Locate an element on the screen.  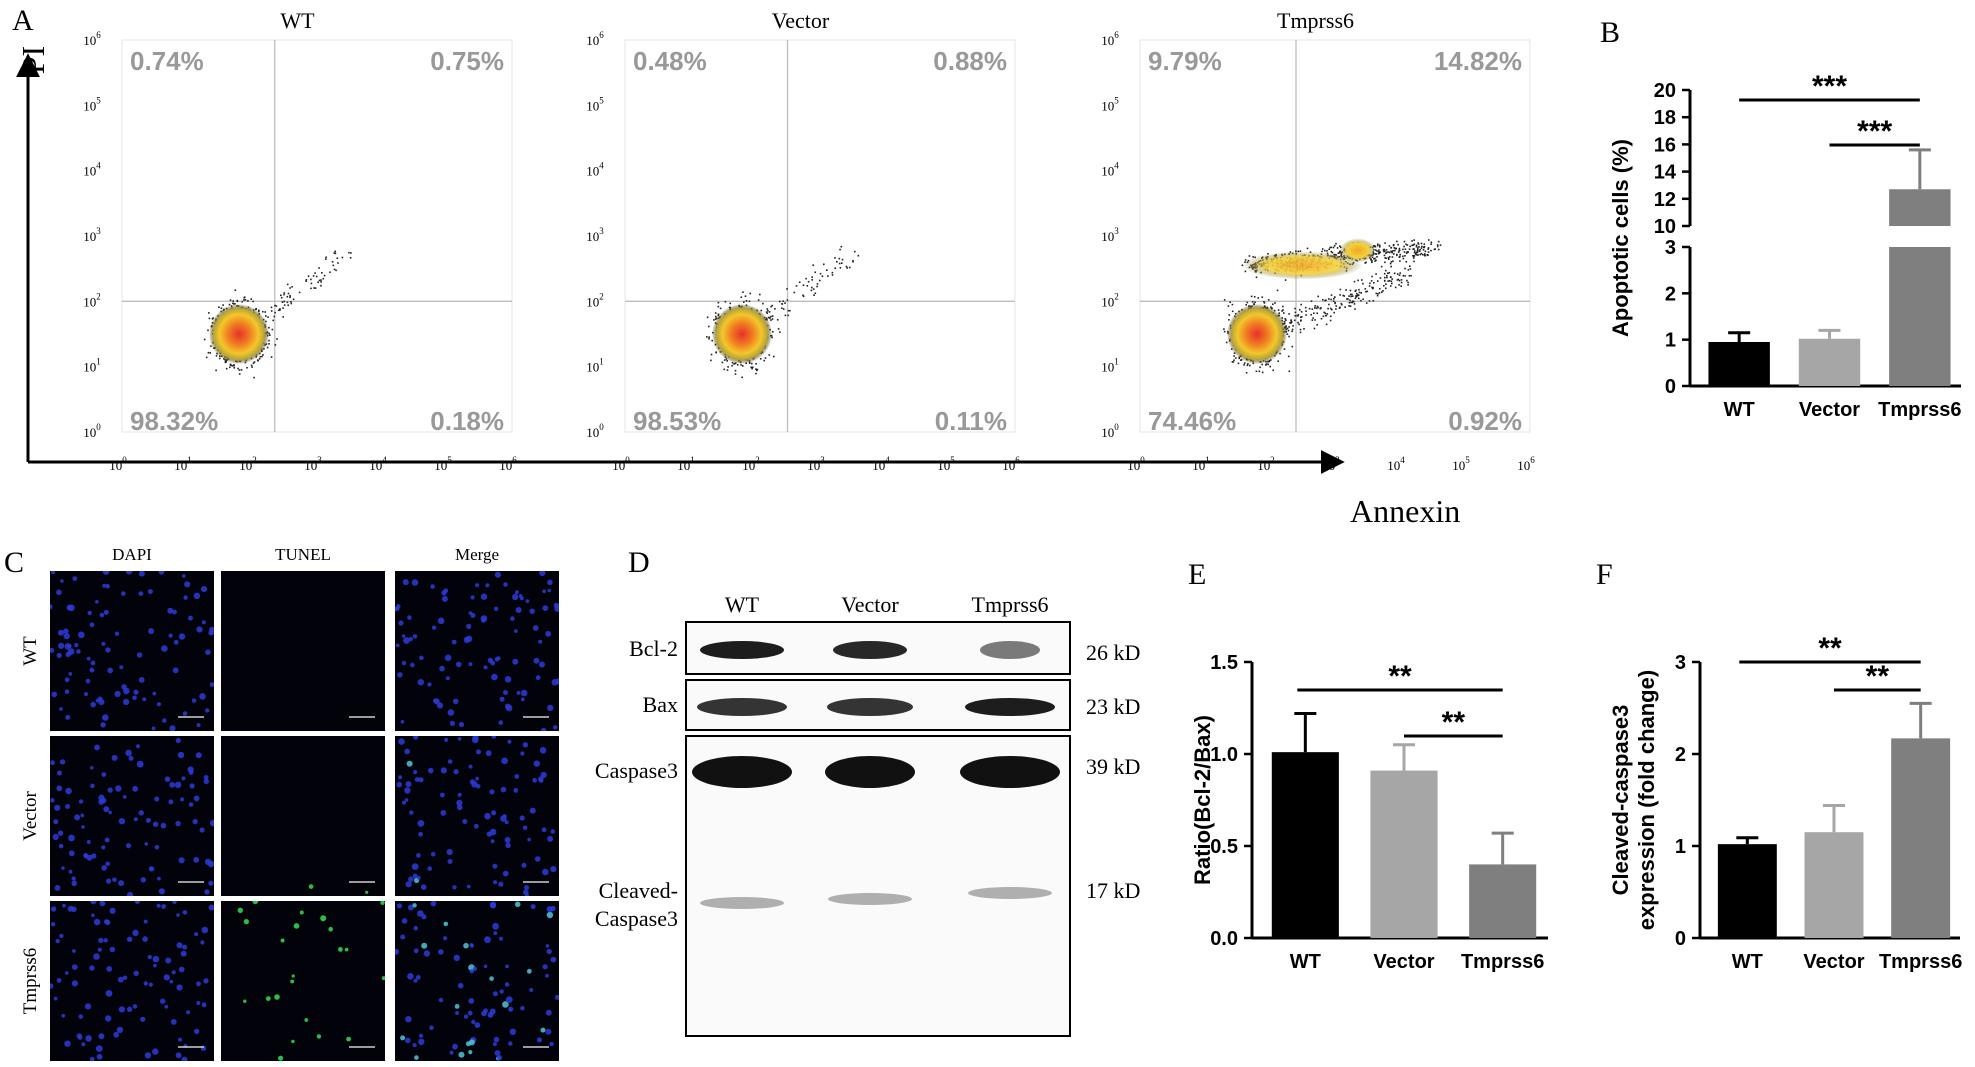
y-tick-exponent: 0 is located at coordinates (98, 427).